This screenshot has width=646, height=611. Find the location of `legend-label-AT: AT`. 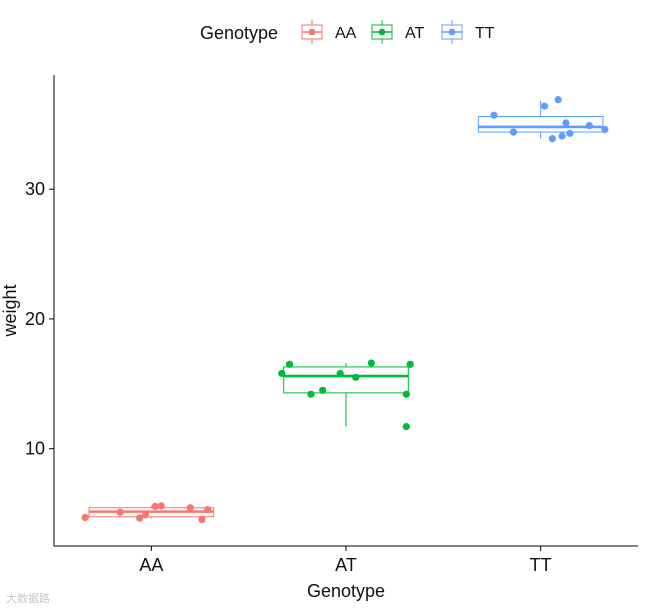

legend-label-AT: AT is located at coordinates (414, 33).